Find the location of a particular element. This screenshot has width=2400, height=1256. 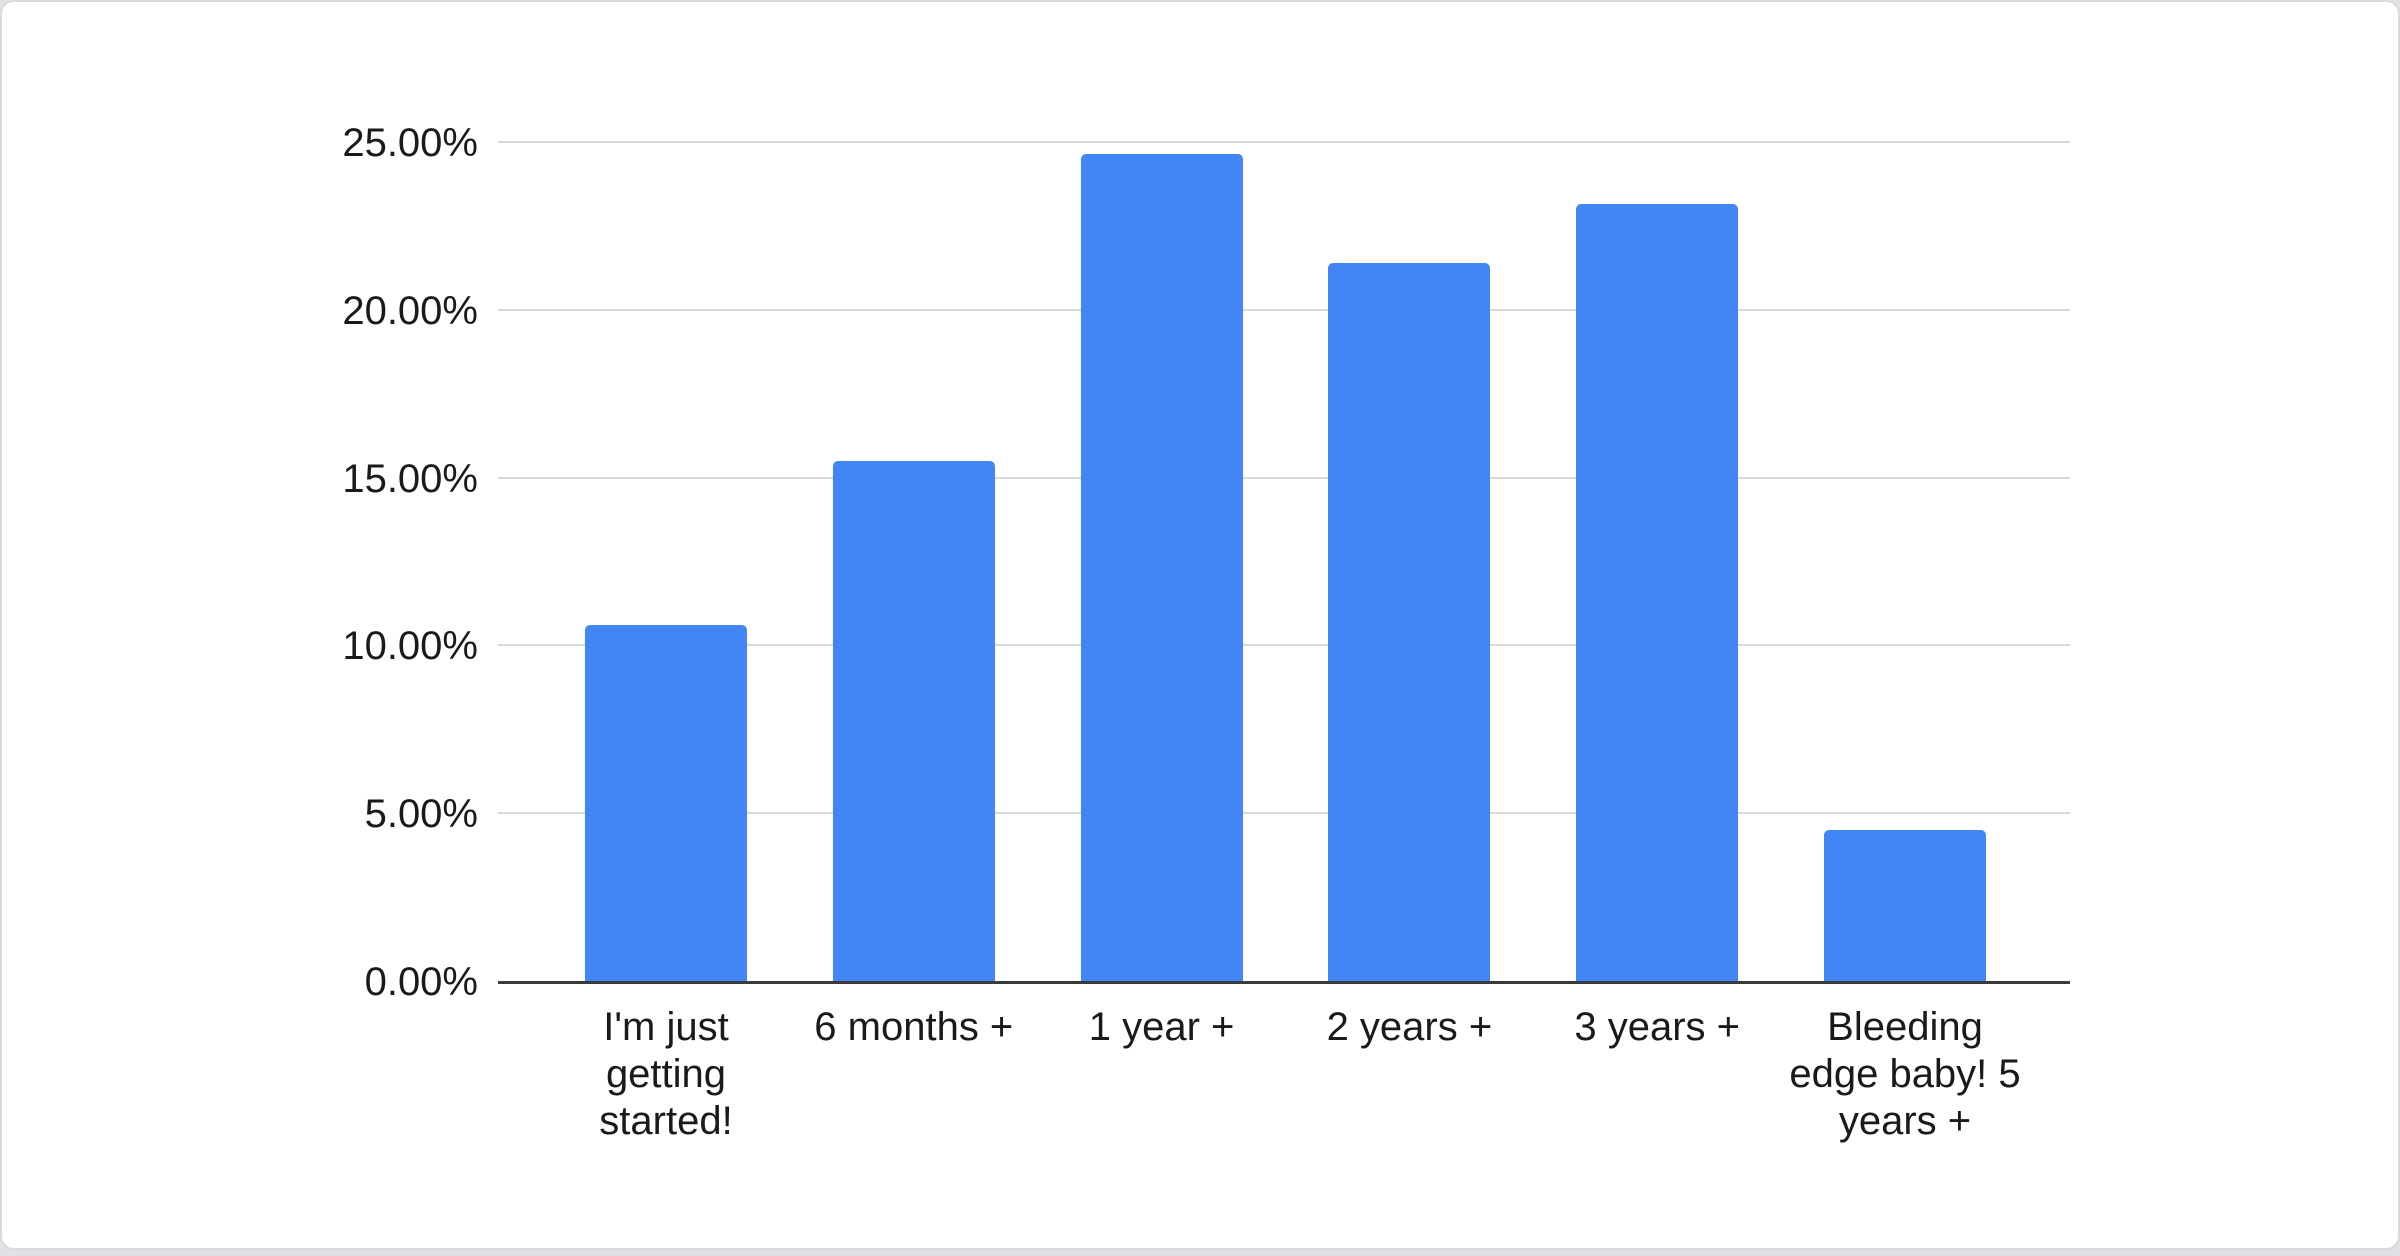

y-axis-label-5: 5.00% is located at coordinates (421, 814).